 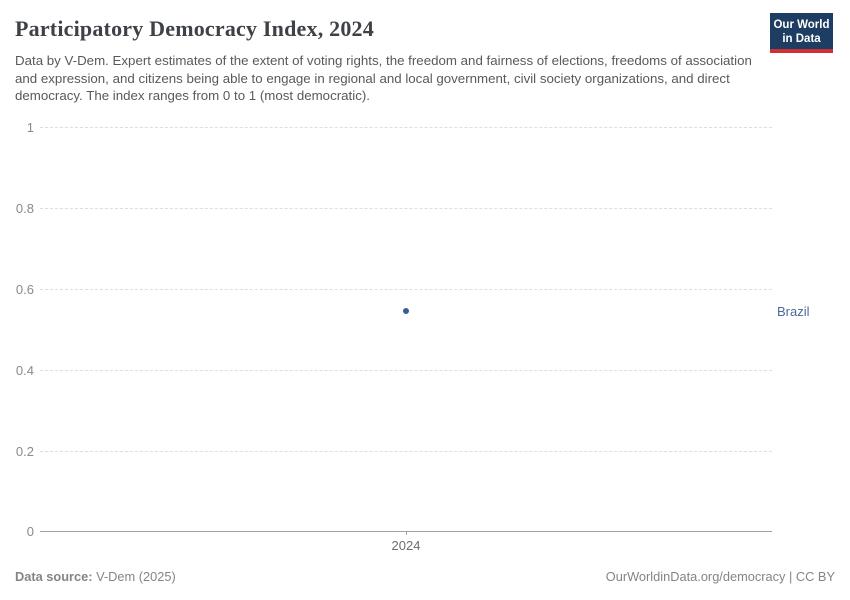 What do you see at coordinates (24, 370) in the screenshot?
I see `y-tick-label: 0.4` at bounding box center [24, 370].